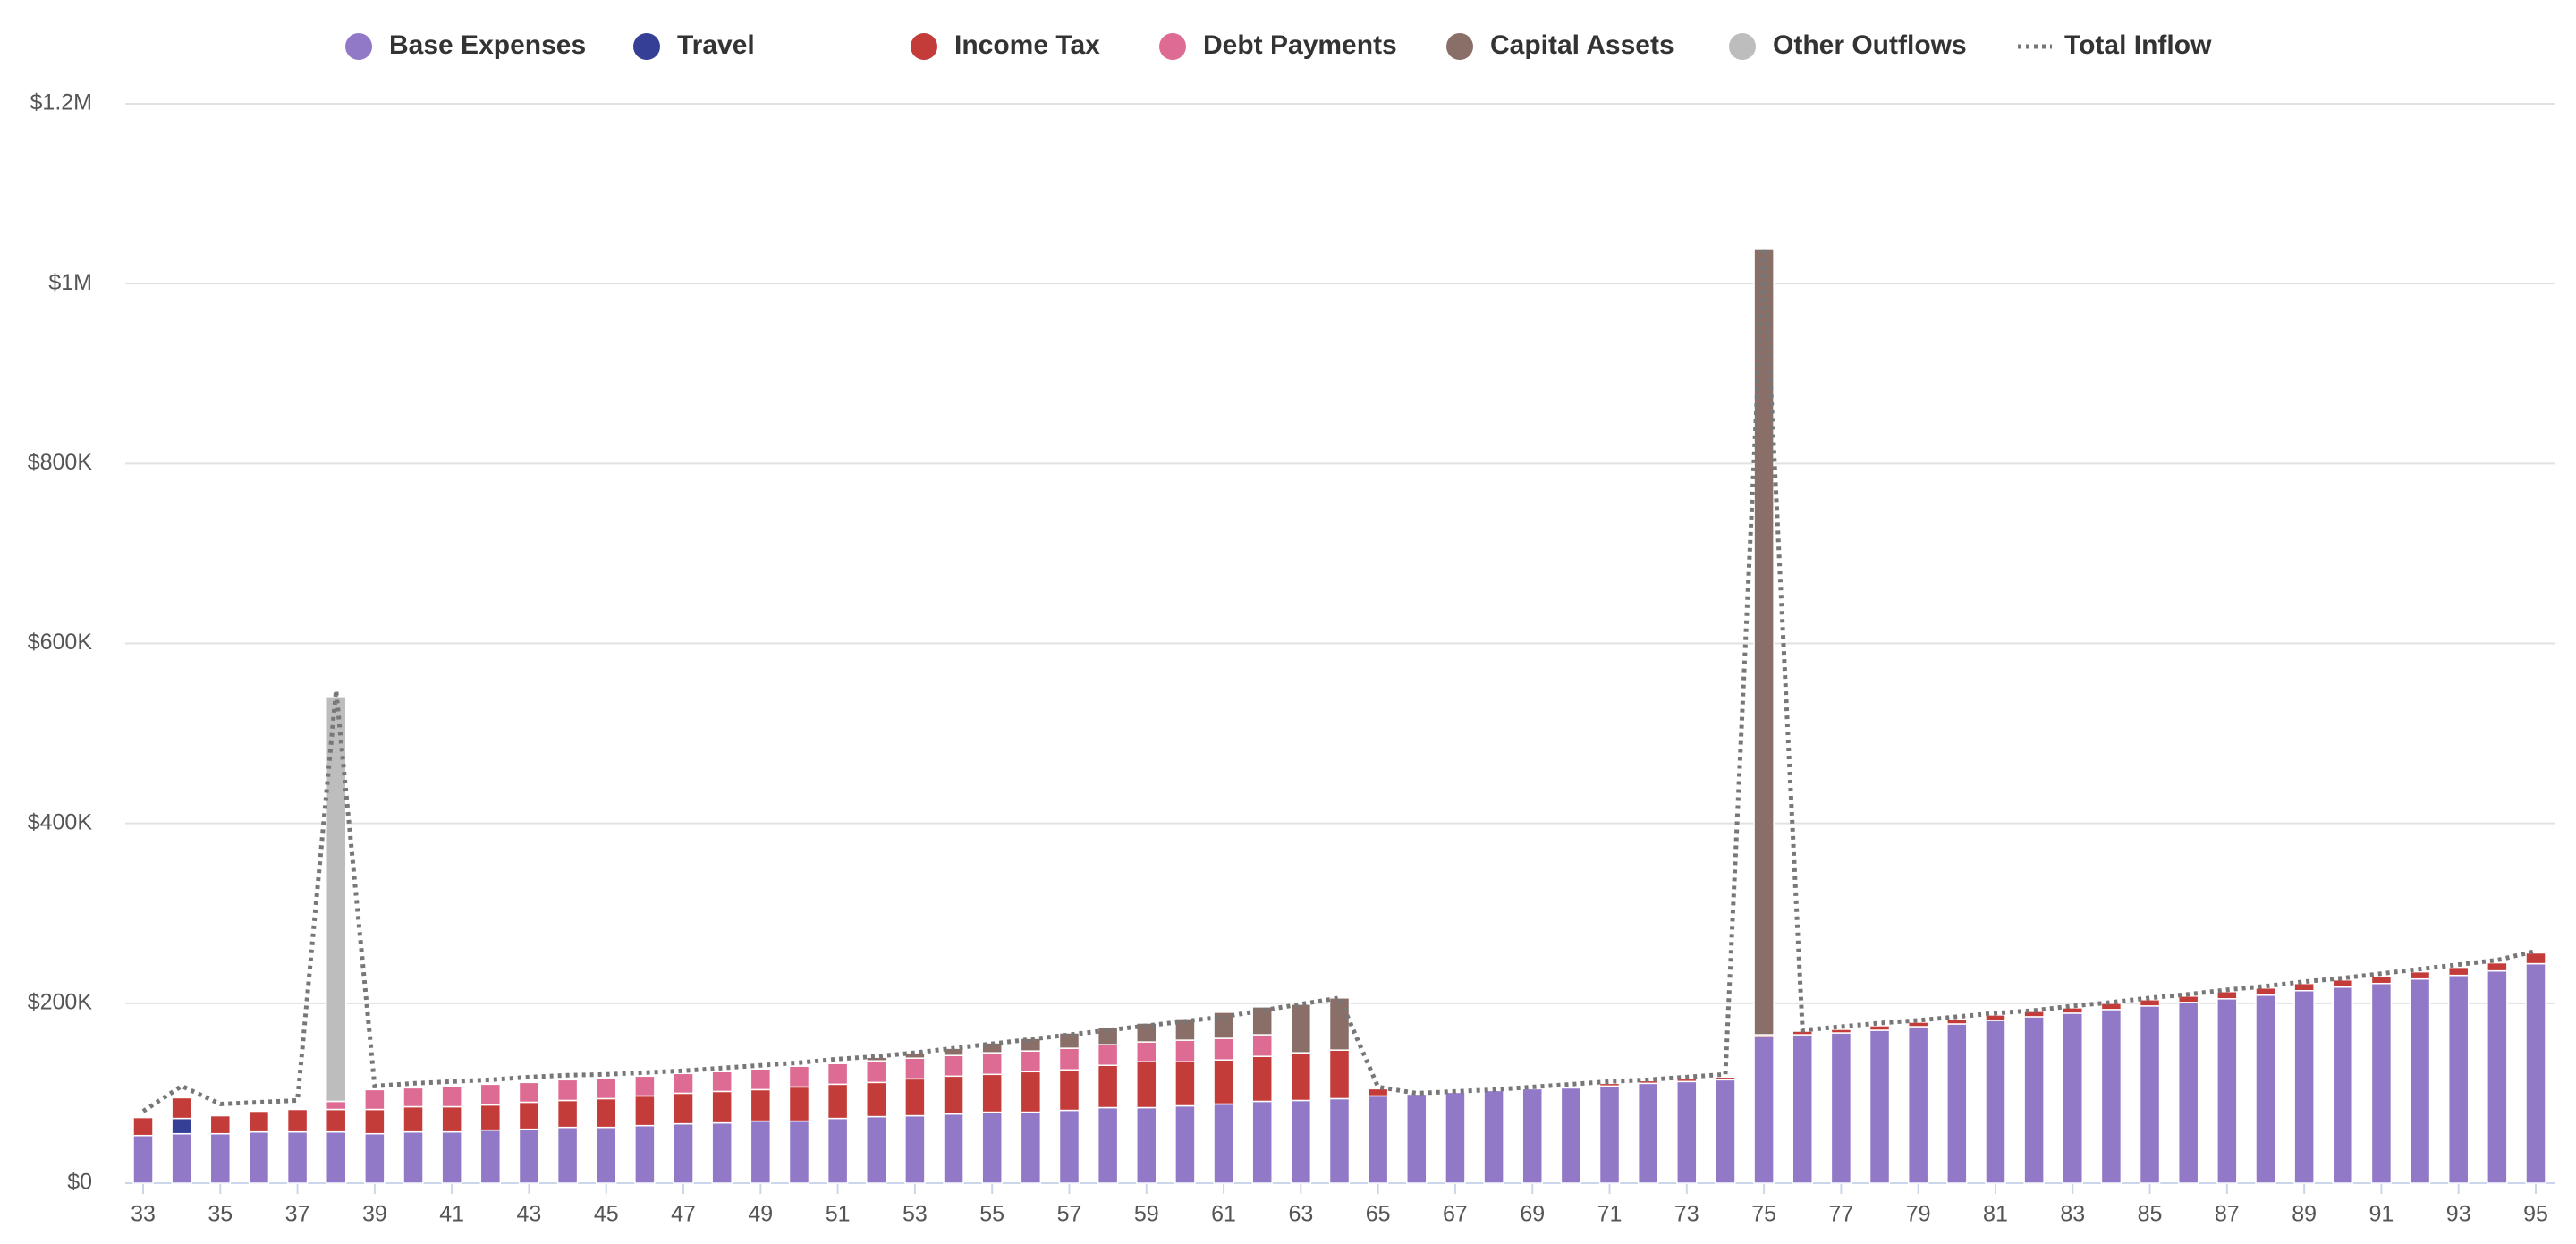  Describe the element at coordinates (1532, 1214) in the screenshot. I see `x-tick-label: 69` at that location.